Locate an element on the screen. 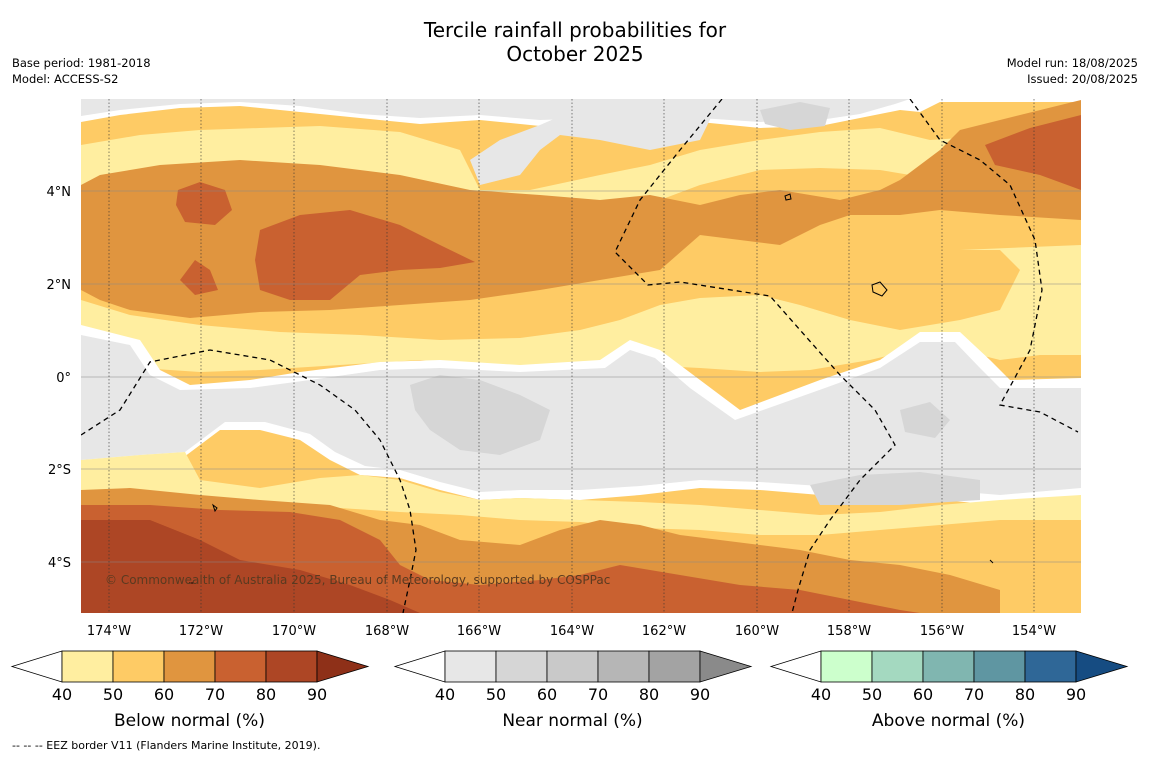  meta-left: Base period: 1981-2018 Model: ACCESS-S2 is located at coordinates (81, 71).